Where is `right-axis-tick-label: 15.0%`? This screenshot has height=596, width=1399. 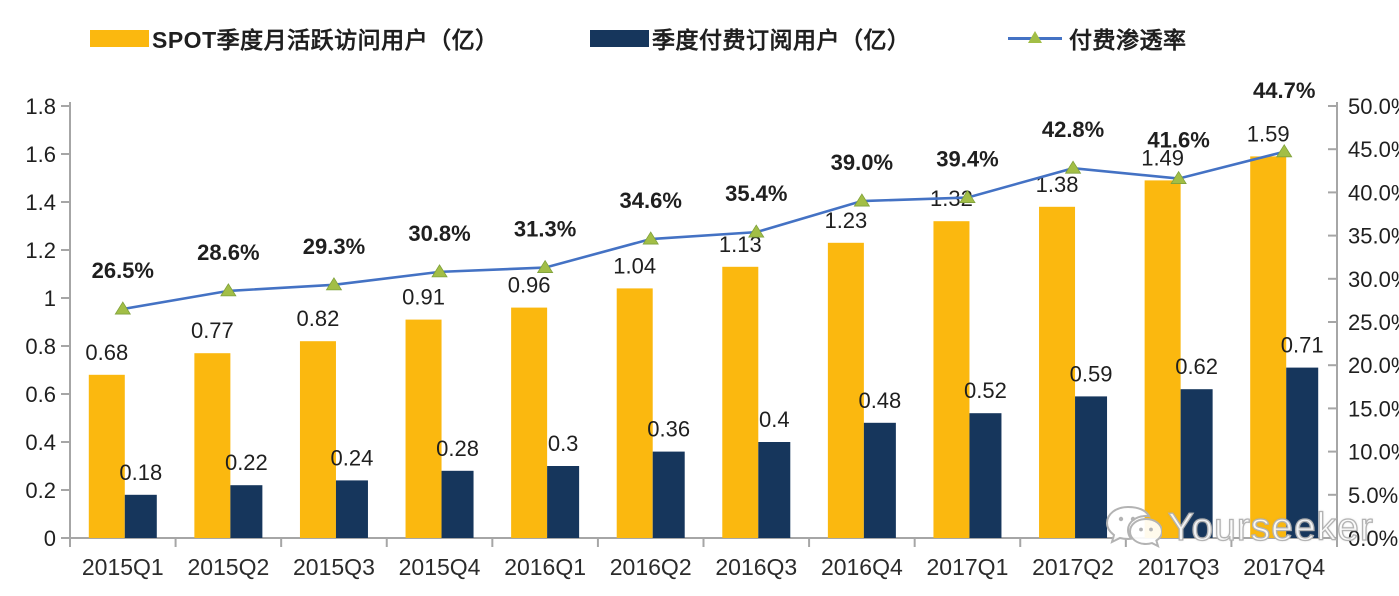 right-axis-tick-label: 15.0% is located at coordinates (1373, 408).